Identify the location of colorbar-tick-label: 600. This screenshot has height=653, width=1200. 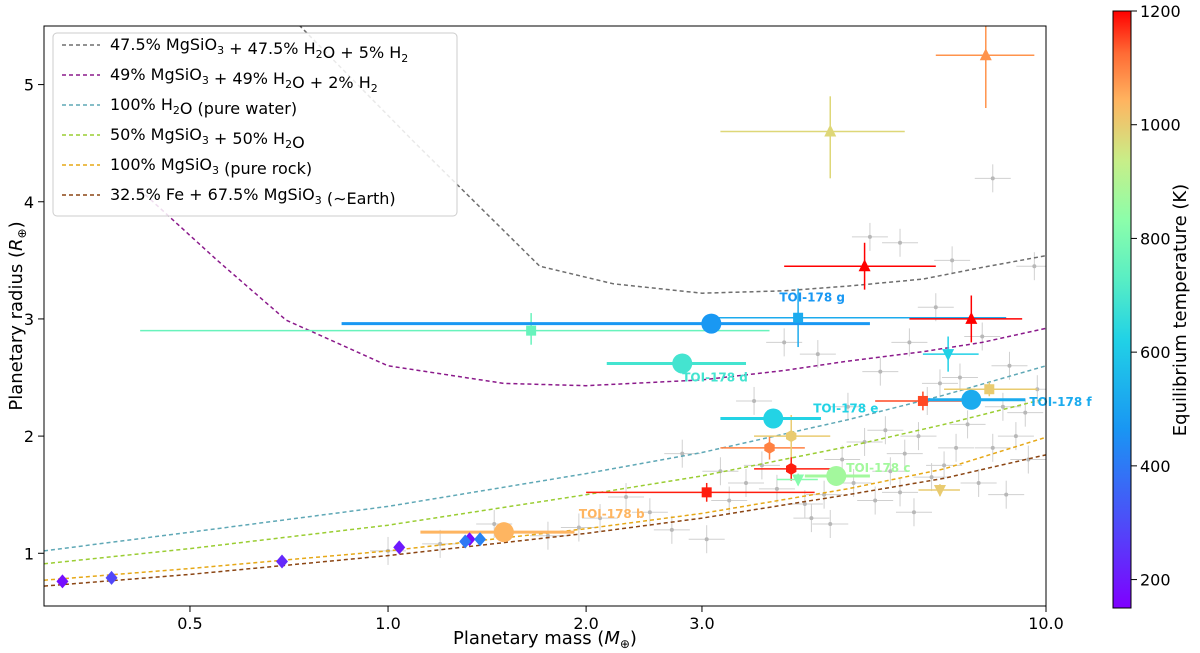
(1155, 352).